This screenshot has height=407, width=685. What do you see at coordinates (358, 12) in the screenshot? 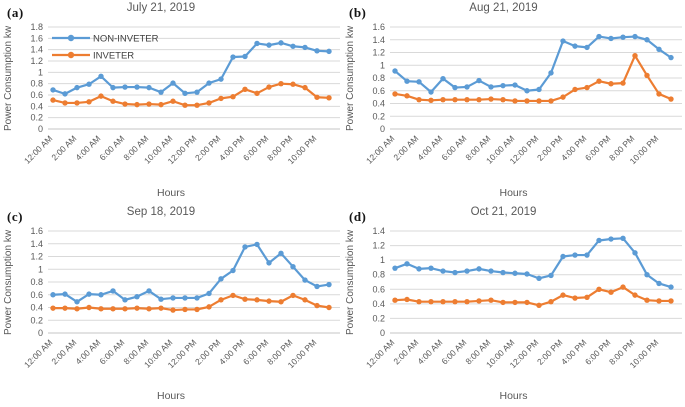
I see `panel-letter-b: (b)` at bounding box center [358, 12].